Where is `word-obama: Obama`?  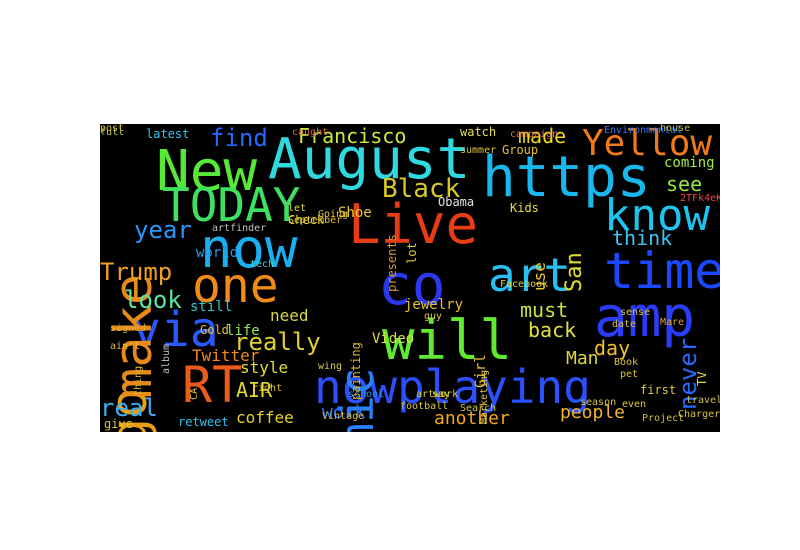 word-obama: Obama is located at coordinates (456, 202).